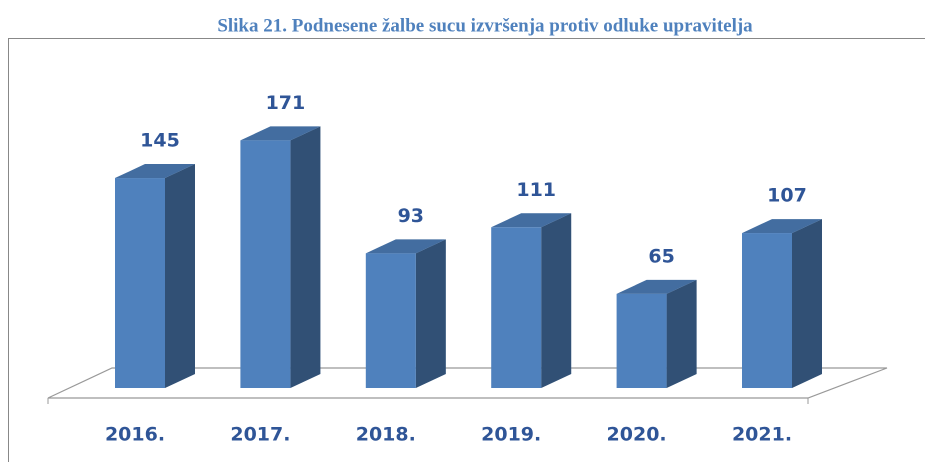 The height and width of the screenshot is (462, 925). Describe the element at coordinates (787, 196) in the screenshot. I see `value-label: 107` at that location.